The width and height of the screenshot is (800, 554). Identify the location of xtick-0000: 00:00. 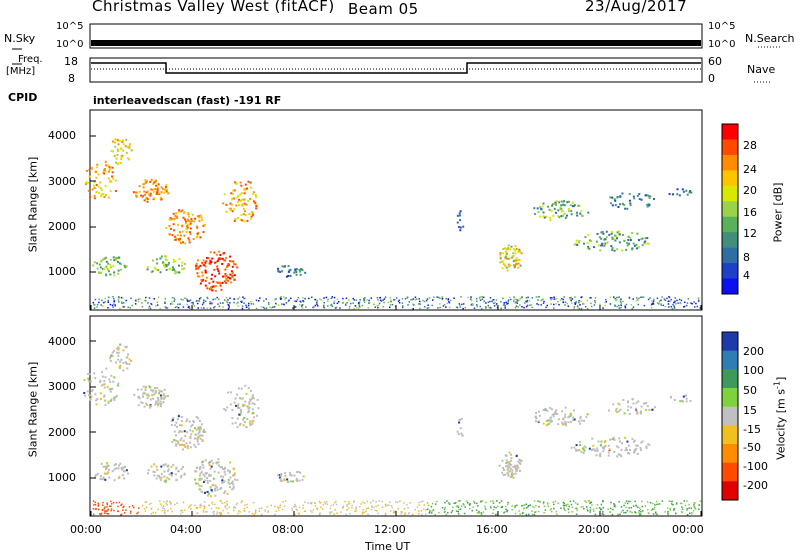
(86, 529).